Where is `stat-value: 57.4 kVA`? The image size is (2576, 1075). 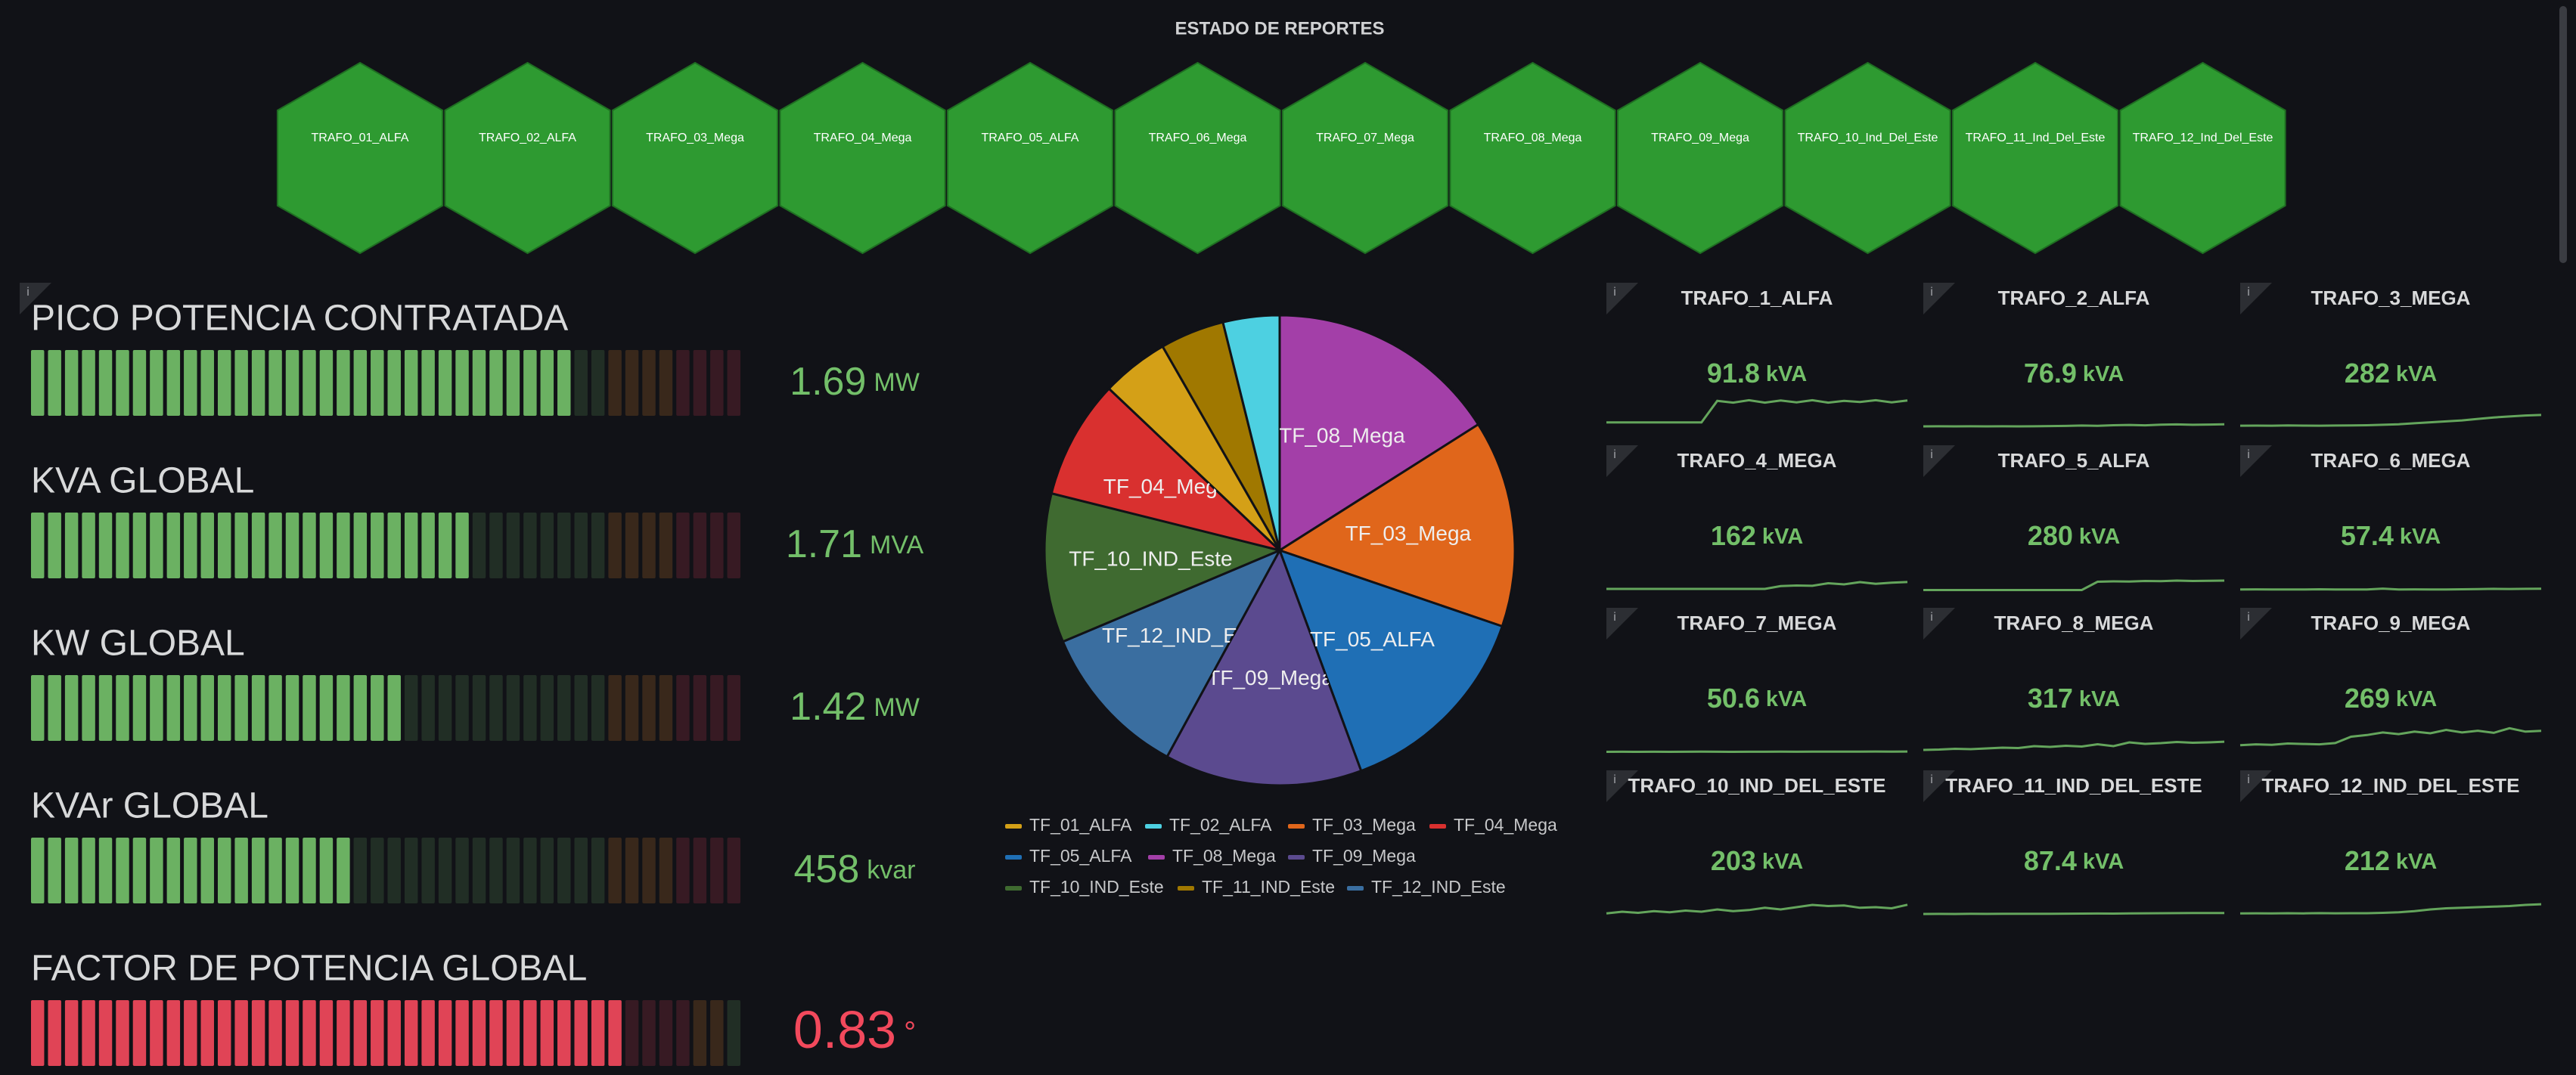 stat-value: 57.4 kVA is located at coordinates (2391, 535).